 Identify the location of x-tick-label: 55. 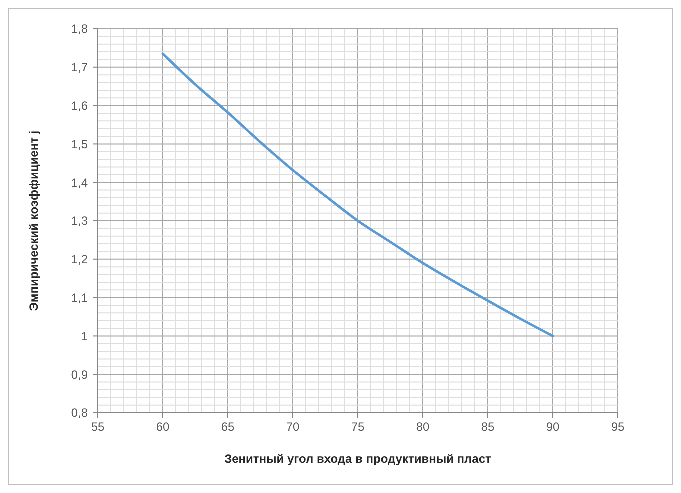
(98, 427).